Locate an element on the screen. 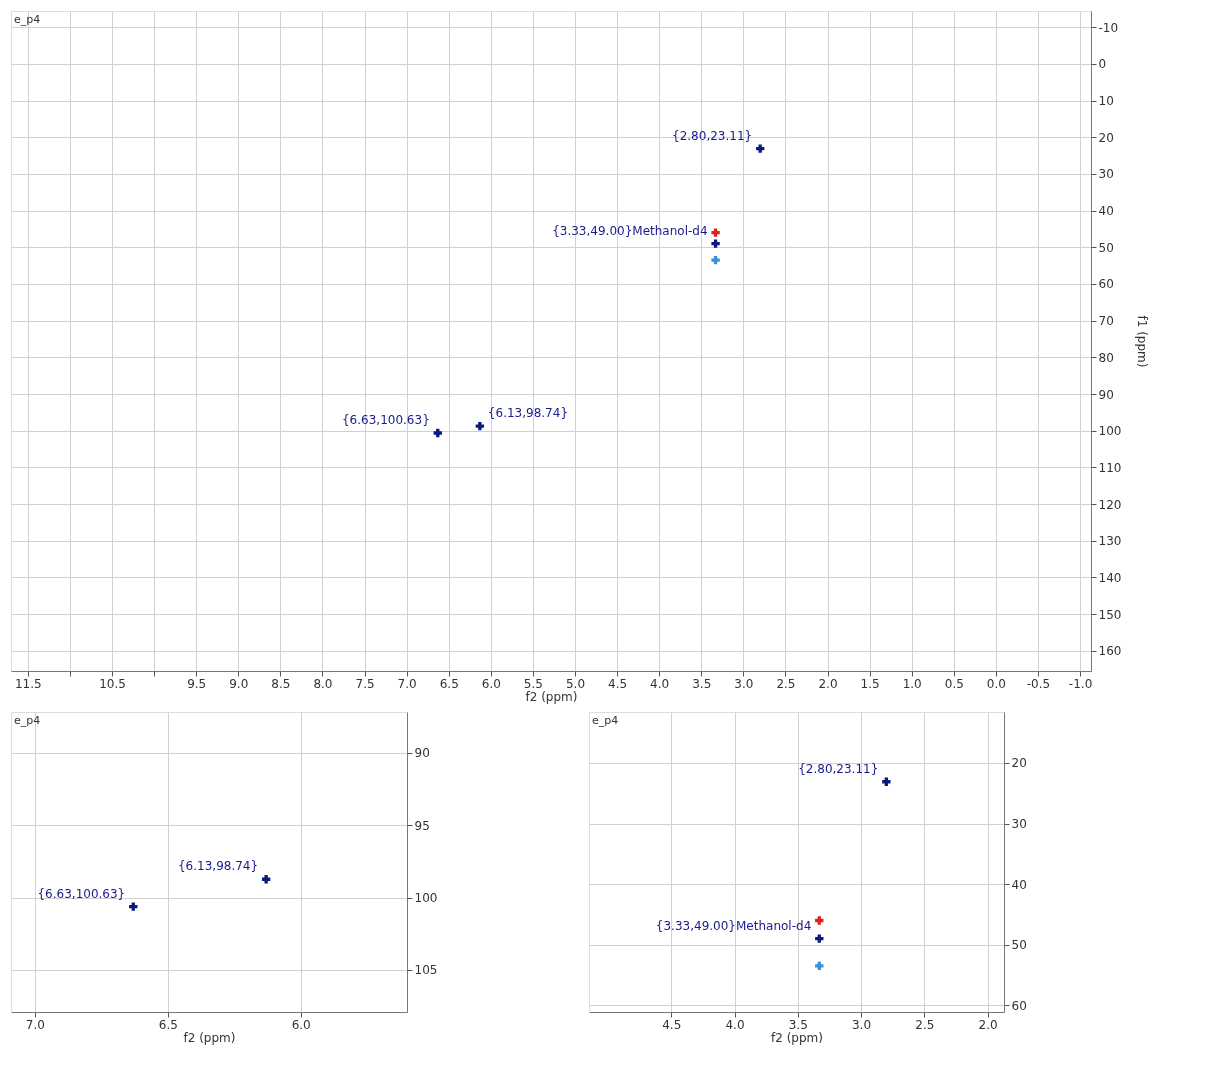 The image size is (1205, 1090). x-tick-label: 0.5 is located at coordinates (954, 683).